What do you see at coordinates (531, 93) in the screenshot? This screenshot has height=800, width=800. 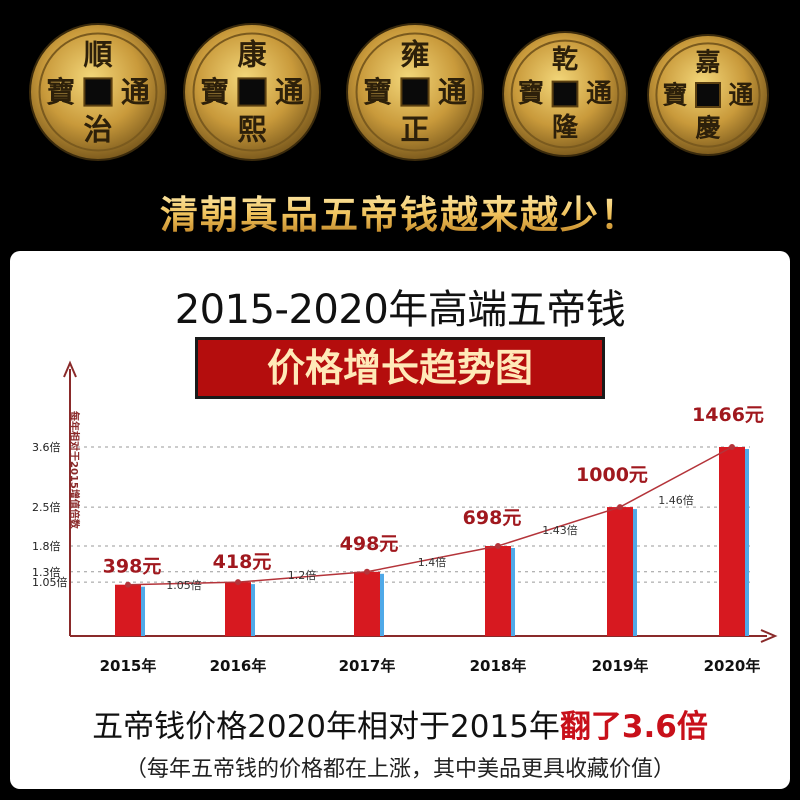 I see `coin-4-char-left: 寶` at bounding box center [531, 93].